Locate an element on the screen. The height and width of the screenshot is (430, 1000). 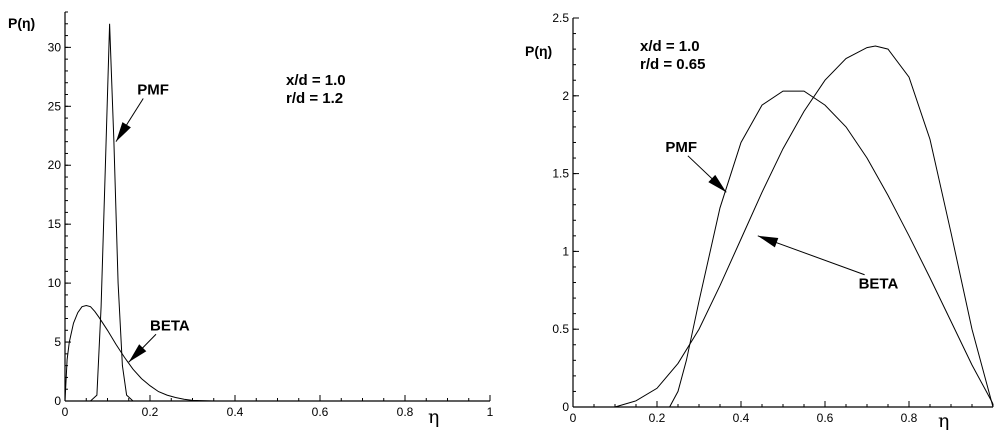
left-annotation-beta-arrow-head is located at coordinates (137, 353).